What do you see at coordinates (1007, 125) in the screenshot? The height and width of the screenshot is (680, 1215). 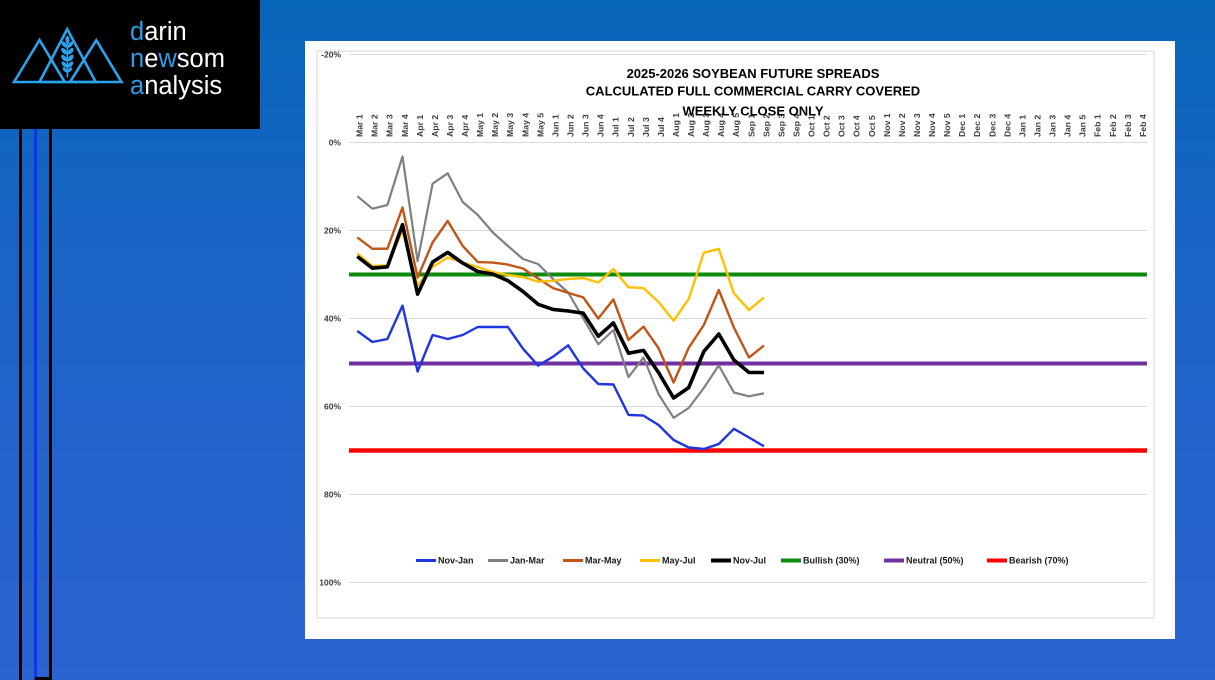 I see `svg-text: Dec 4` at bounding box center [1007, 125].